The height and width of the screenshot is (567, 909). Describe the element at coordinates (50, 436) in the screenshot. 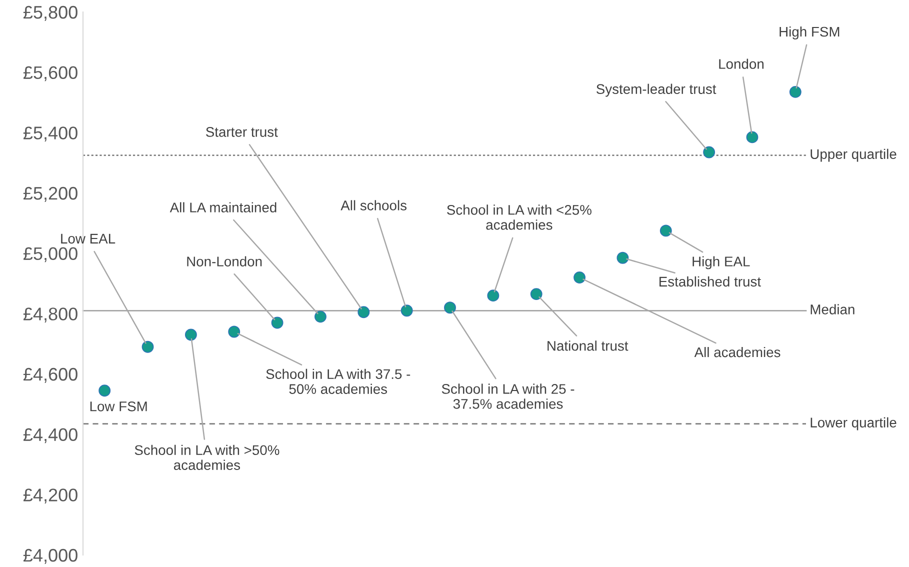

I see `y-tick-label: £4,400` at that location.